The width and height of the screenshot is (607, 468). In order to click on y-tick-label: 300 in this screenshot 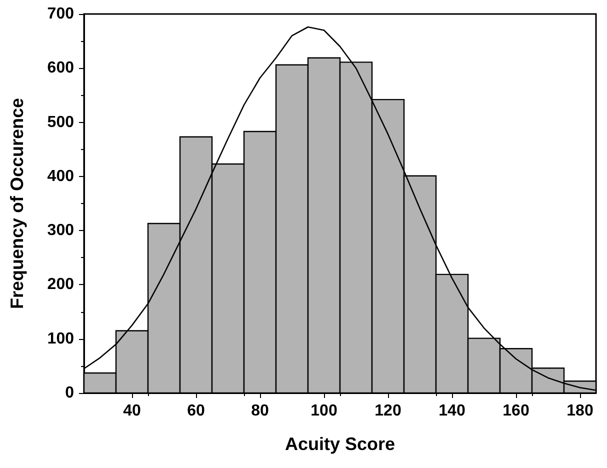, I will do `click(60, 231)`.